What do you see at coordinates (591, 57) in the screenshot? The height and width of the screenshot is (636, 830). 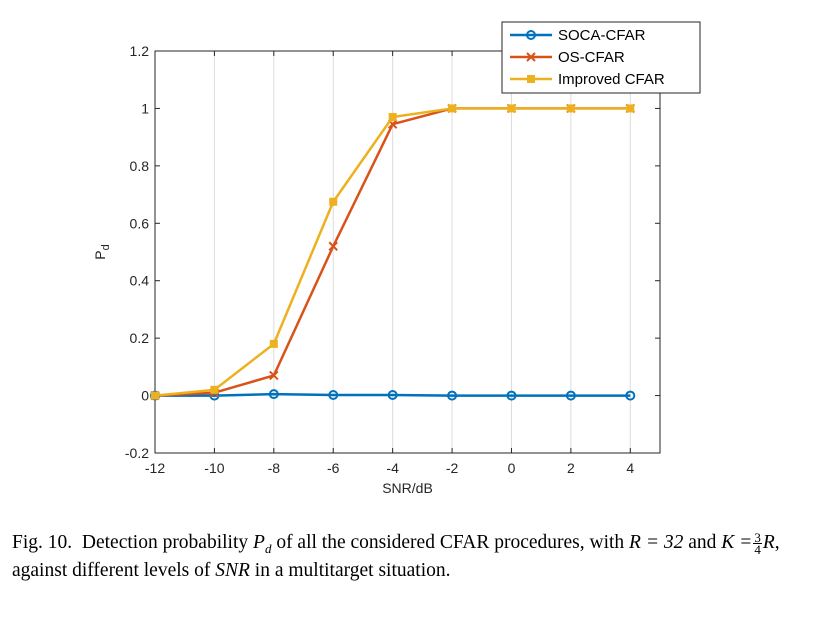 I see `legend-label: OS-CFAR` at bounding box center [591, 57].